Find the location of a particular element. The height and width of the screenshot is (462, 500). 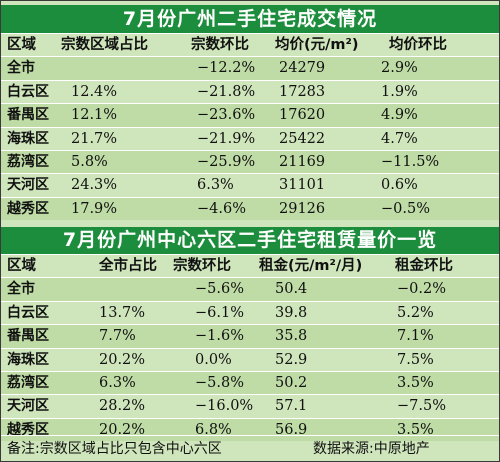

table-row: 白云区 12.4% −21.8% 17283 1.9% is located at coordinates (250, 91).